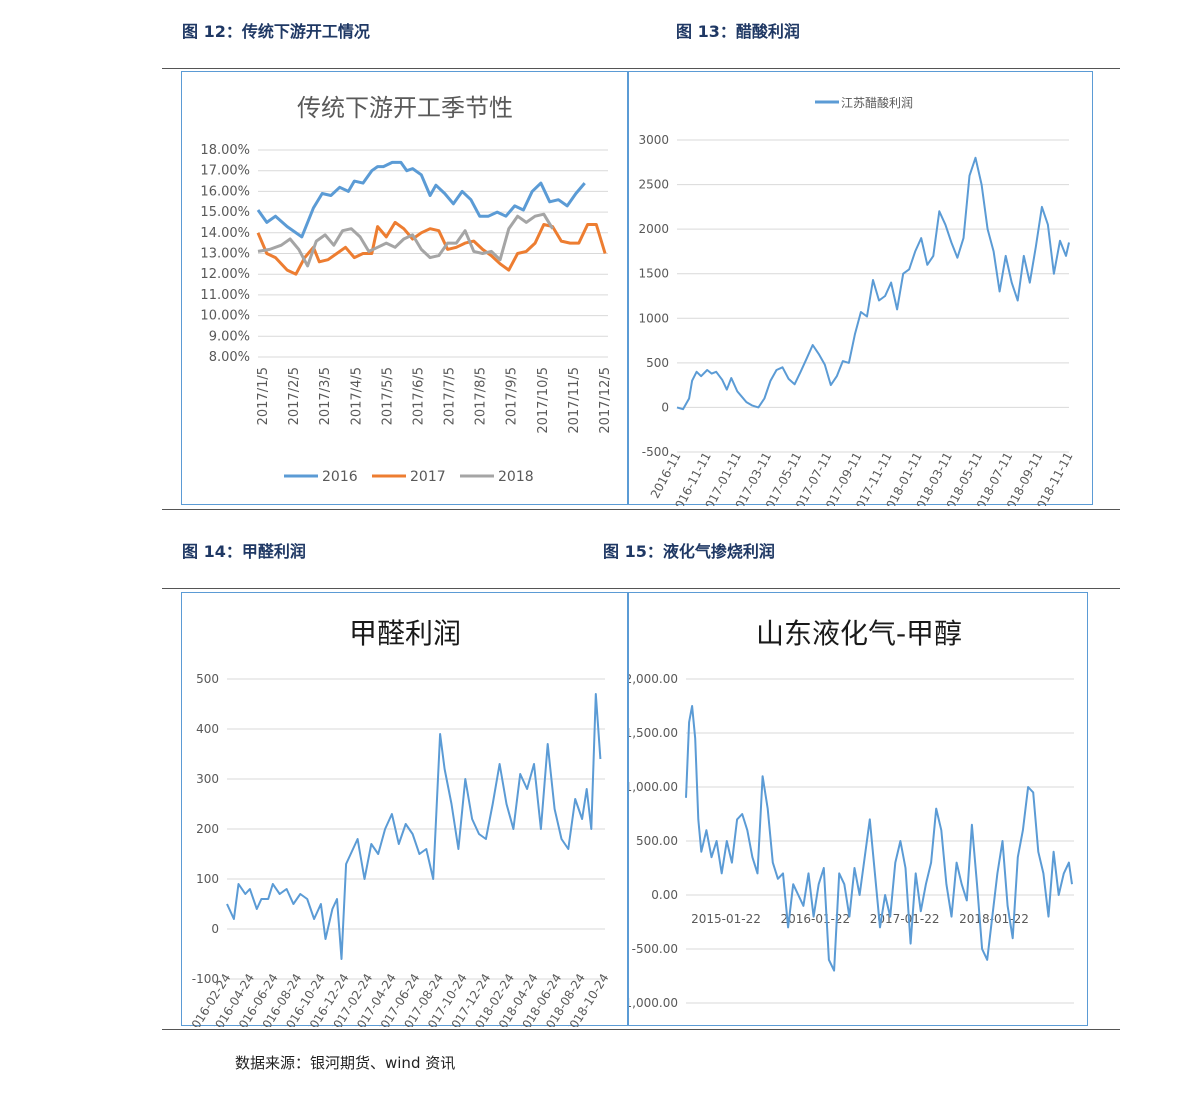  Describe the element at coordinates (244, 551) in the screenshot. I see `figure-14-caption: 图 14：甲醛利润` at that location.